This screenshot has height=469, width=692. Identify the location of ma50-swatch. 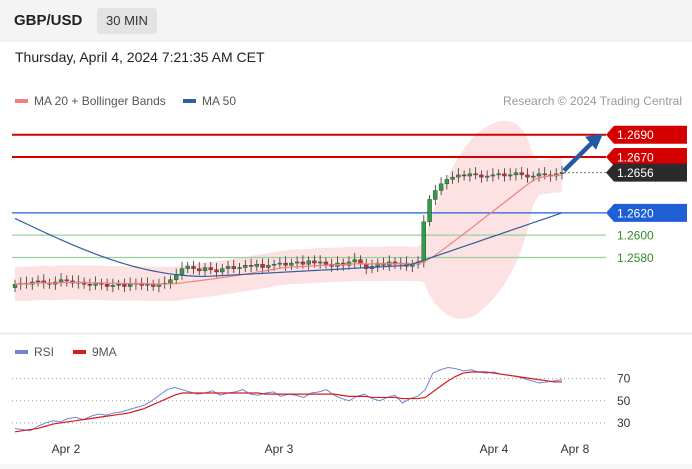
(189, 101).